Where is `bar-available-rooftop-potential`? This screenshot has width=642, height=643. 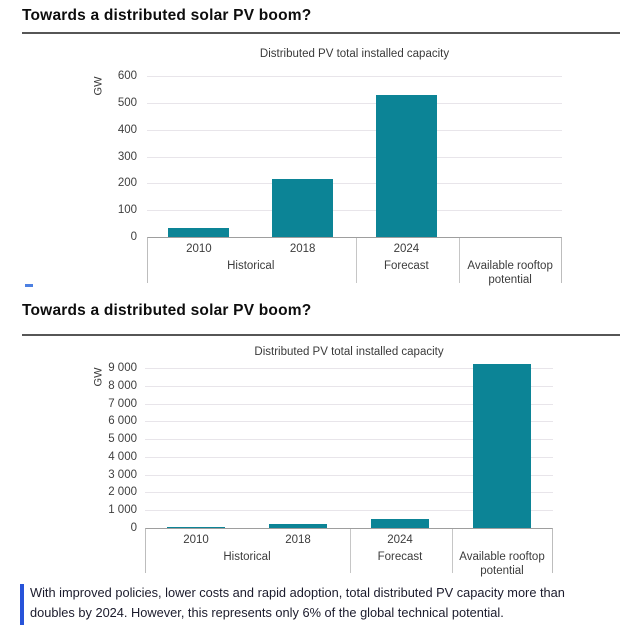 bar-available-rooftop-potential is located at coordinates (502, 446).